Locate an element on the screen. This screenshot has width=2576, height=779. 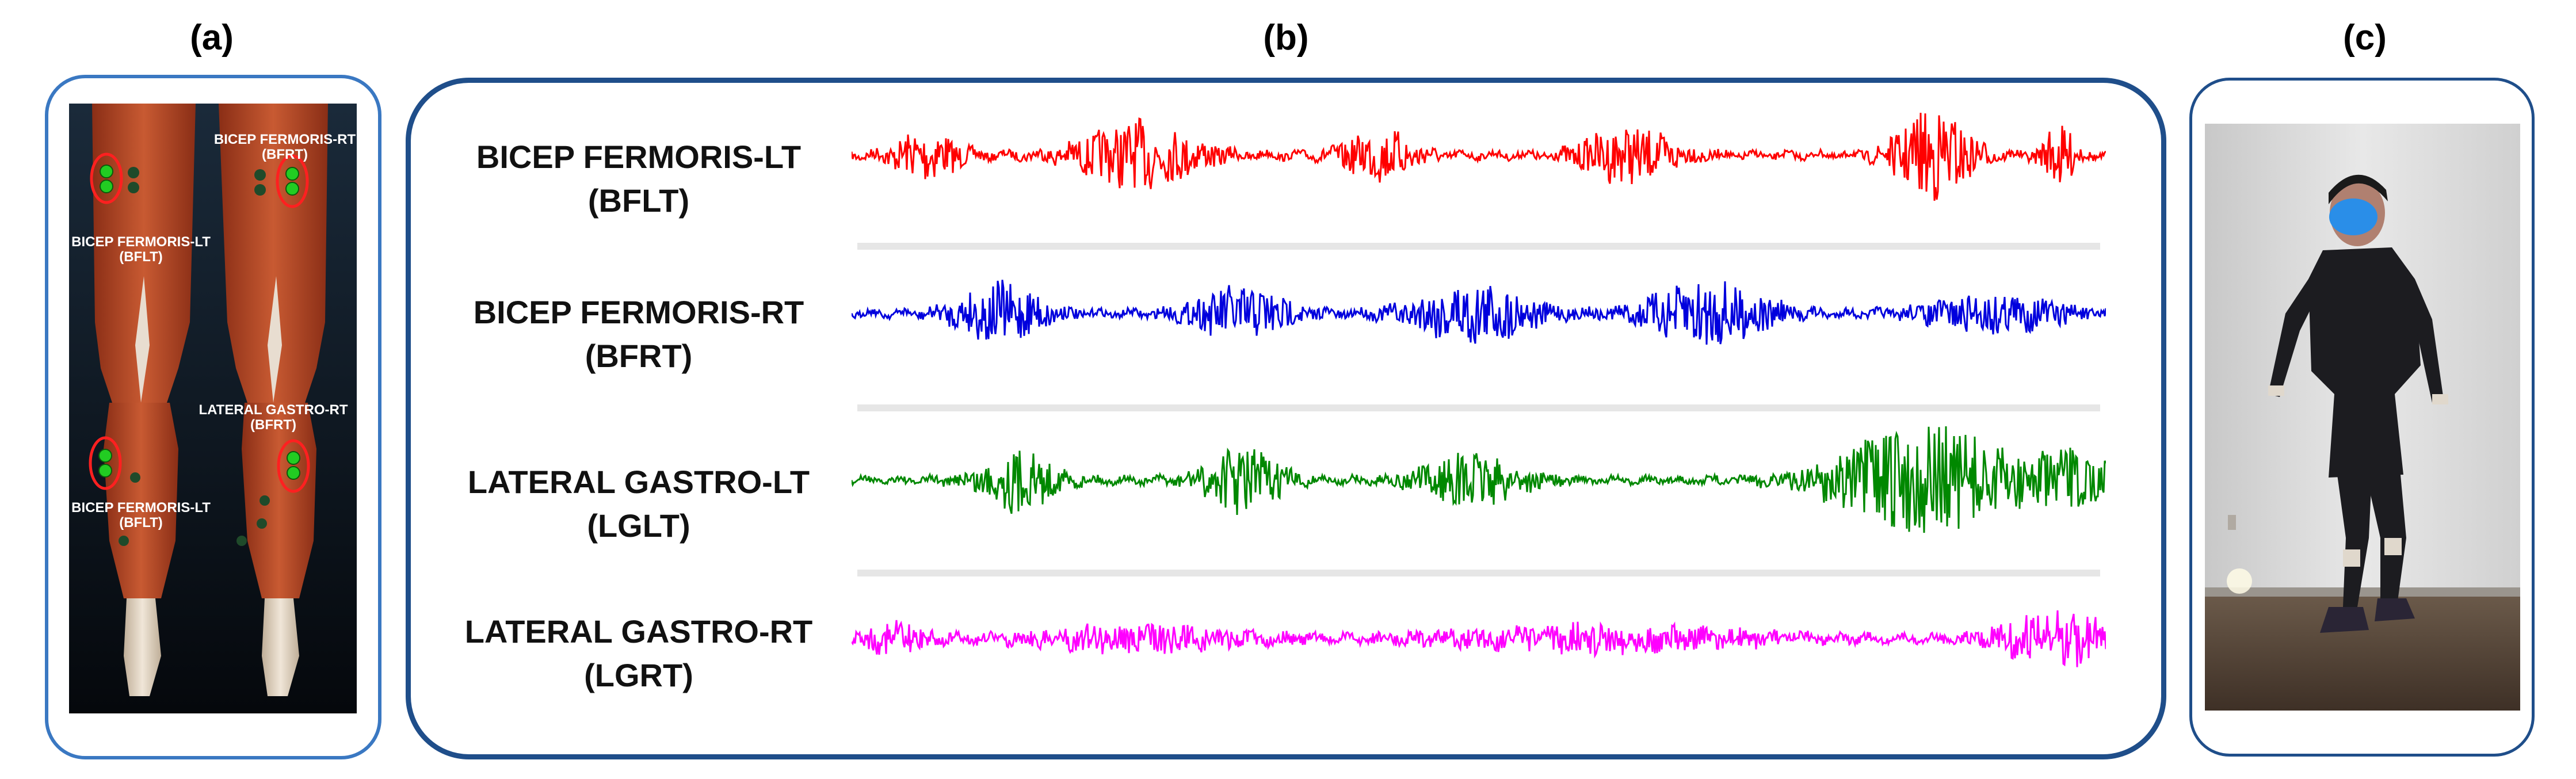
signal-label-lgrt: LATERAL GASTRO-RT (LGRT) is located at coordinates (639, 654).